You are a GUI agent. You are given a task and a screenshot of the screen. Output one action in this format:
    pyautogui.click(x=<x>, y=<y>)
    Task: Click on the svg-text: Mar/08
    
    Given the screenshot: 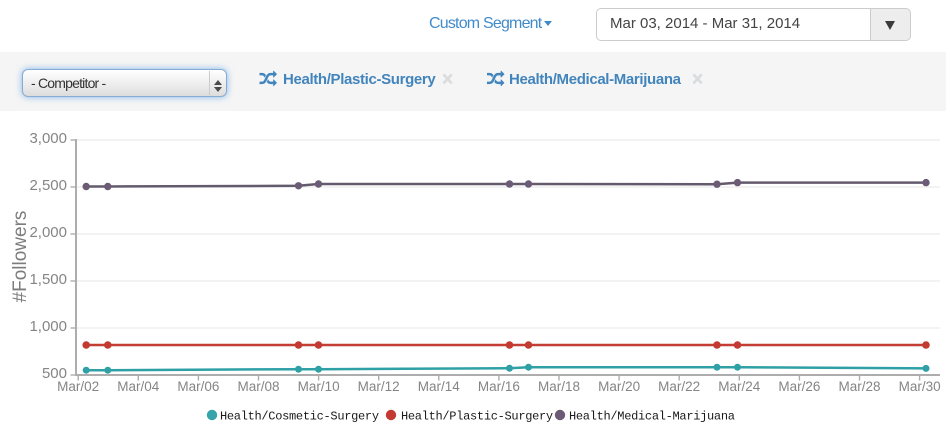 What is the action you would take?
    pyautogui.click(x=258, y=386)
    